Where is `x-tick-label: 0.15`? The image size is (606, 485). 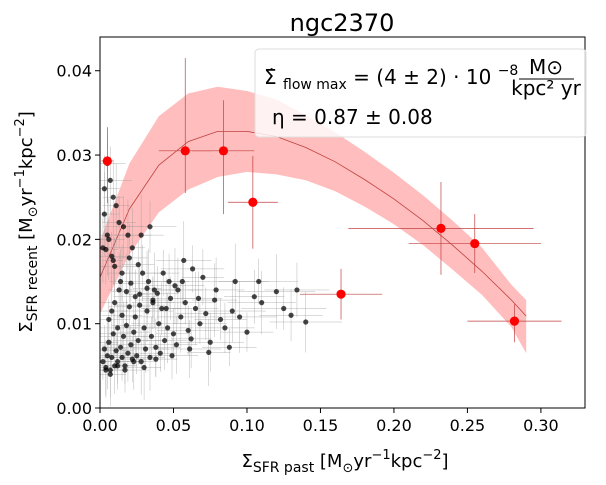
x-tick-label: 0.15 is located at coordinates (321, 425).